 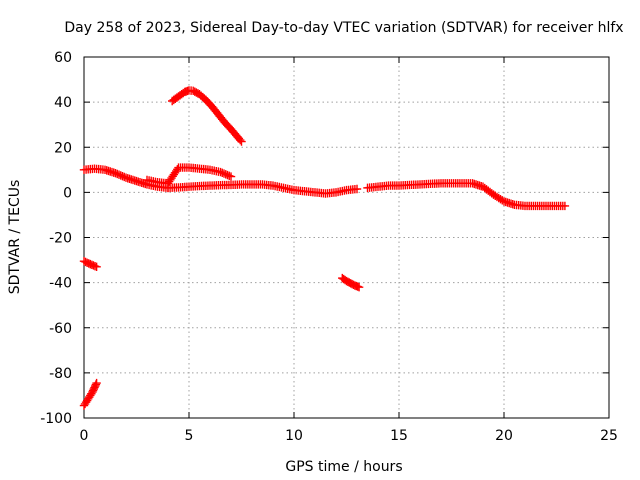 I want to click on series-segment-arc, so click(x=207, y=116).